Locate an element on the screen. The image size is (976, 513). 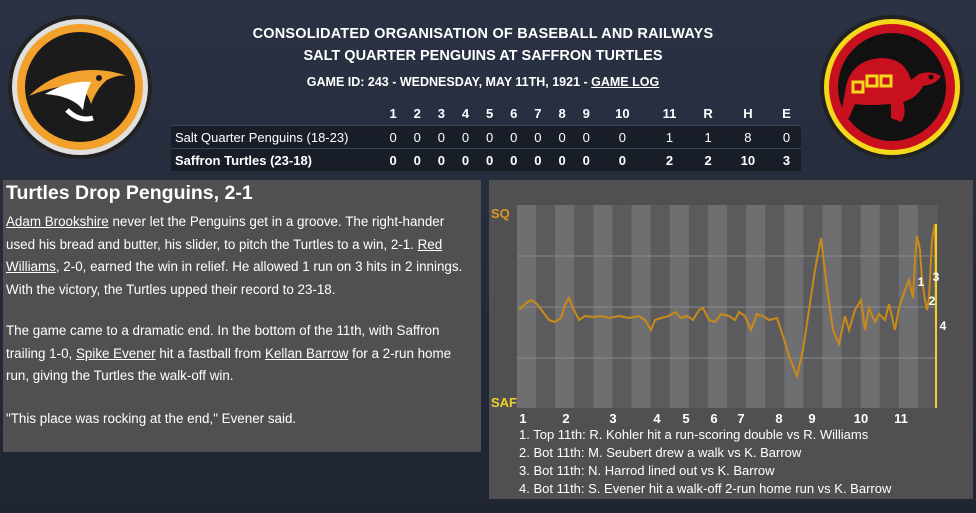
inning-header: 9 is located at coordinates (586, 113).